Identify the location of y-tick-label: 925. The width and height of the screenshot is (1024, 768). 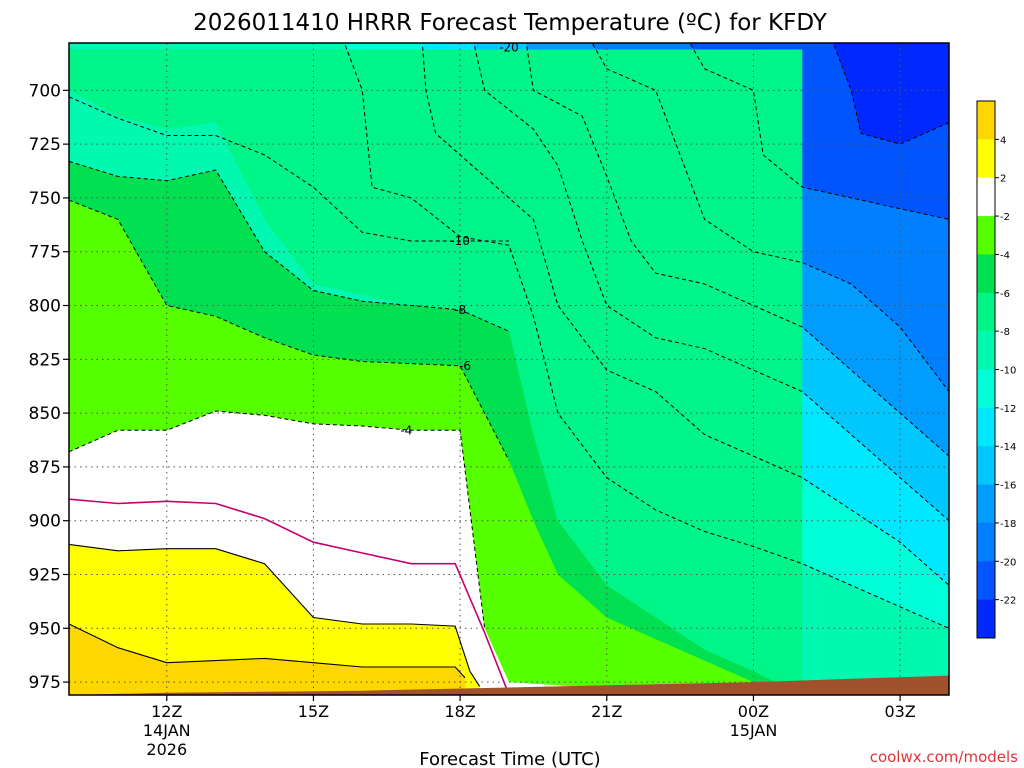
(45, 575).